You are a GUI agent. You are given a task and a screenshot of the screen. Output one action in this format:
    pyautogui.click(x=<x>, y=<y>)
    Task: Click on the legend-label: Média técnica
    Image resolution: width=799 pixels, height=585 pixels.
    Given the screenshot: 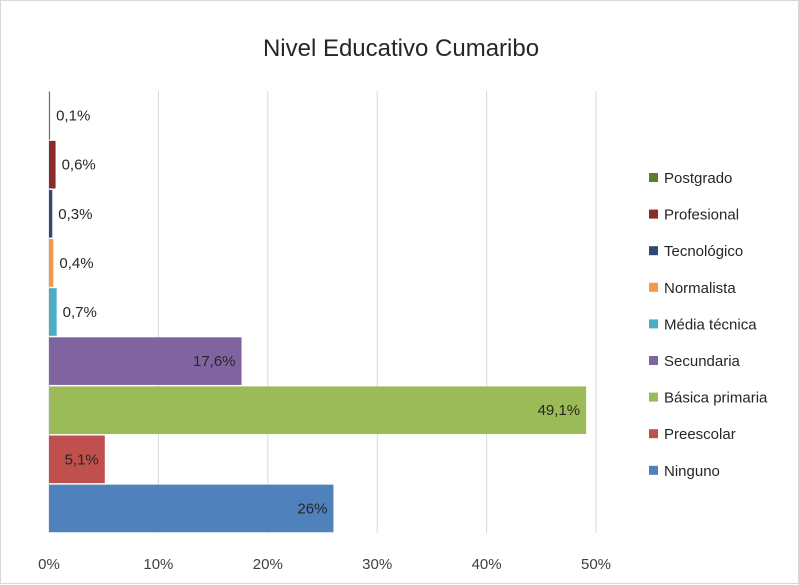 What is the action you would take?
    pyautogui.click(x=710, y=324)
    